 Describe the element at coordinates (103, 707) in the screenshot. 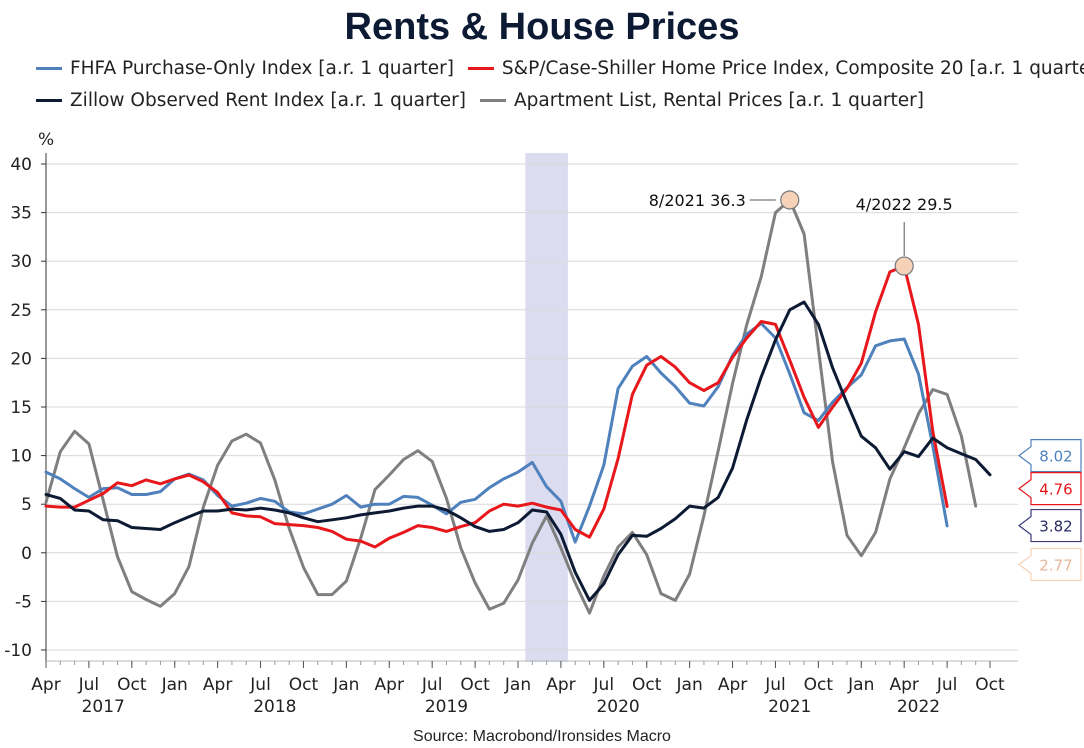

I see `x-year-label: 2017` at that location.